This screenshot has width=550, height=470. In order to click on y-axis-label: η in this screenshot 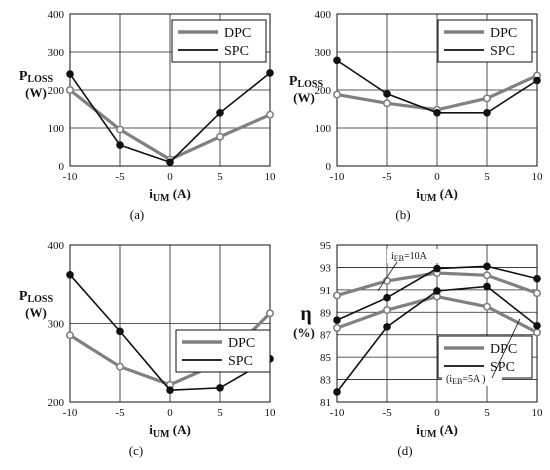, I will do `click(305, 314)`.